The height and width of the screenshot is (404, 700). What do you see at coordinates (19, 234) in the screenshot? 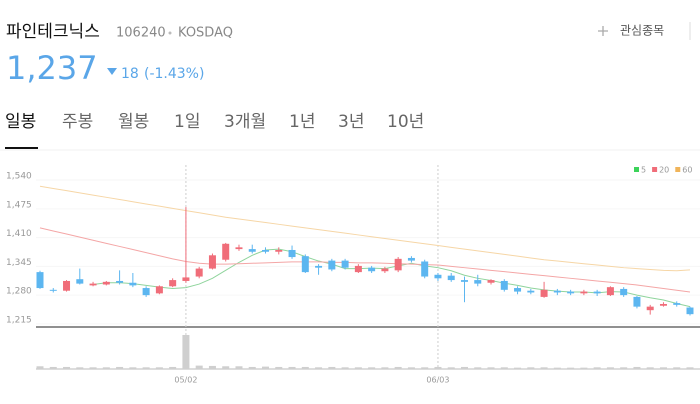
I see `y-tick-label: 1,410` at bounding box center [19, 234].